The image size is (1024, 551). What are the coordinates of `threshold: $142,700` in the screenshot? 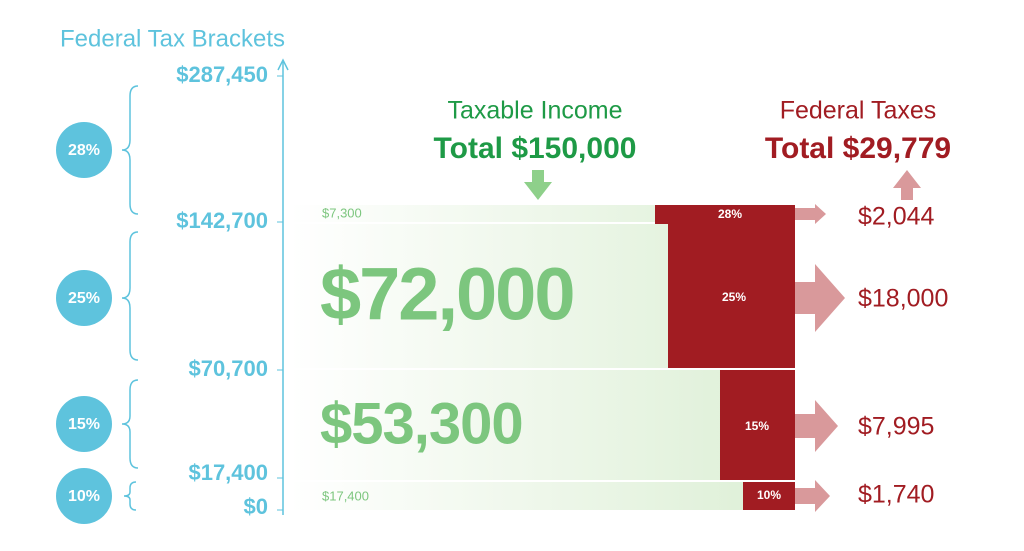 It's located at (222, 220).